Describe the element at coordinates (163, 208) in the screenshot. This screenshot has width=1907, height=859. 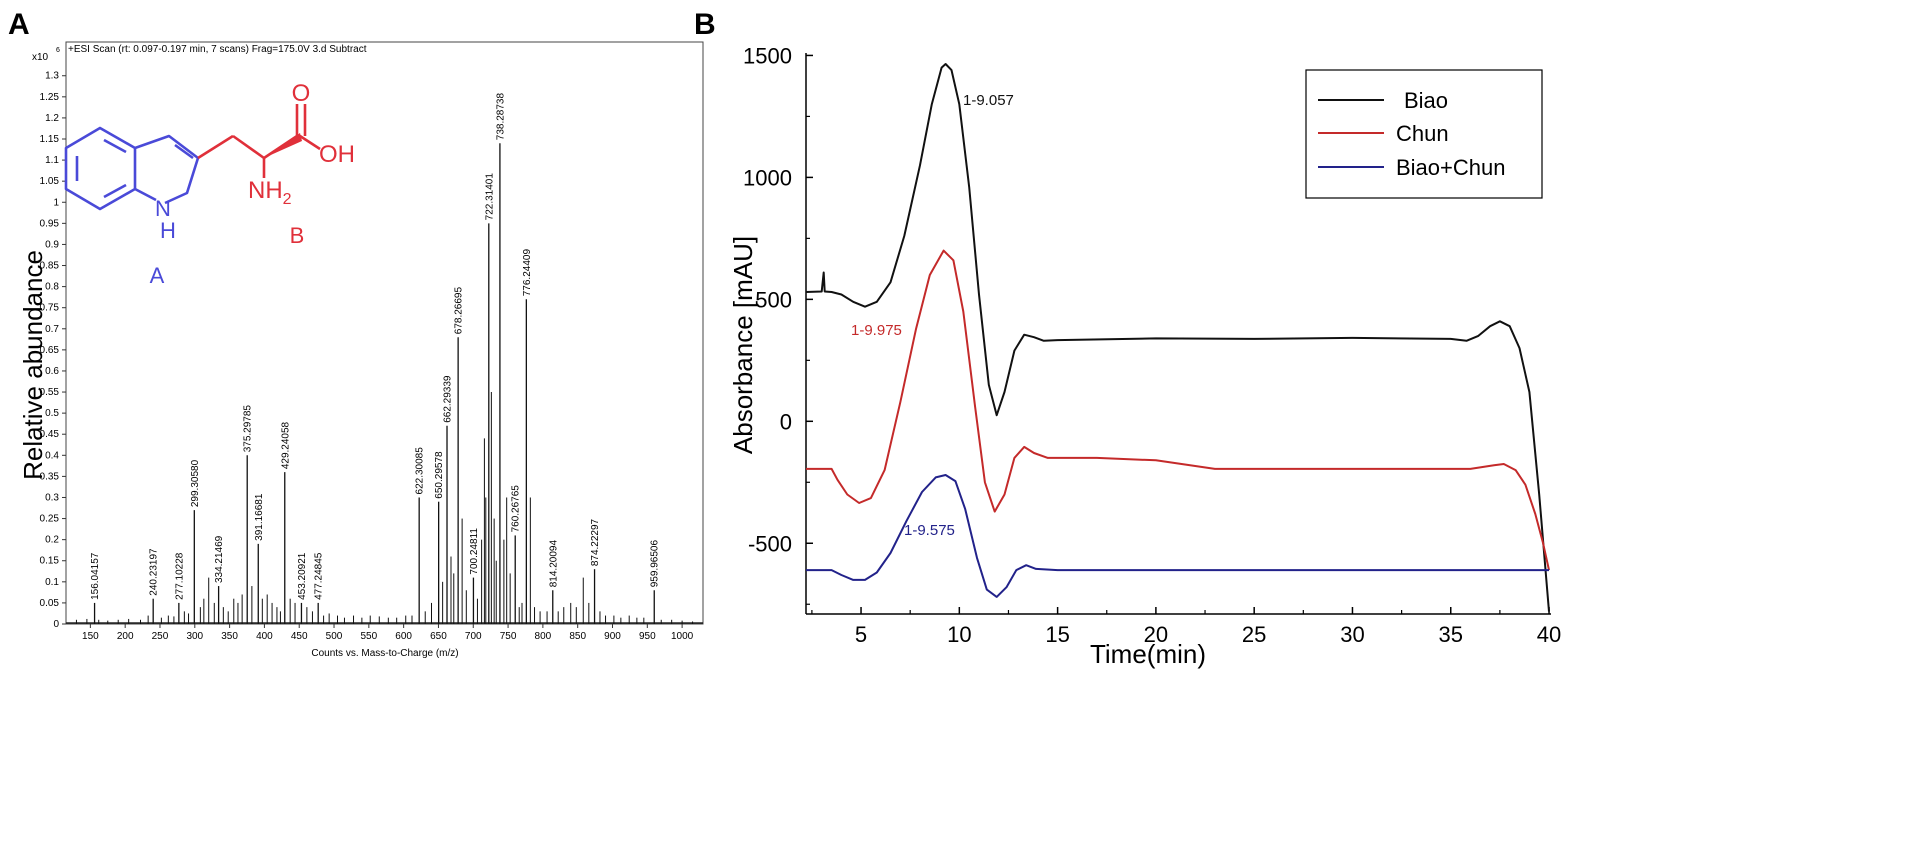
I see `indole-n-label: N` at that location.